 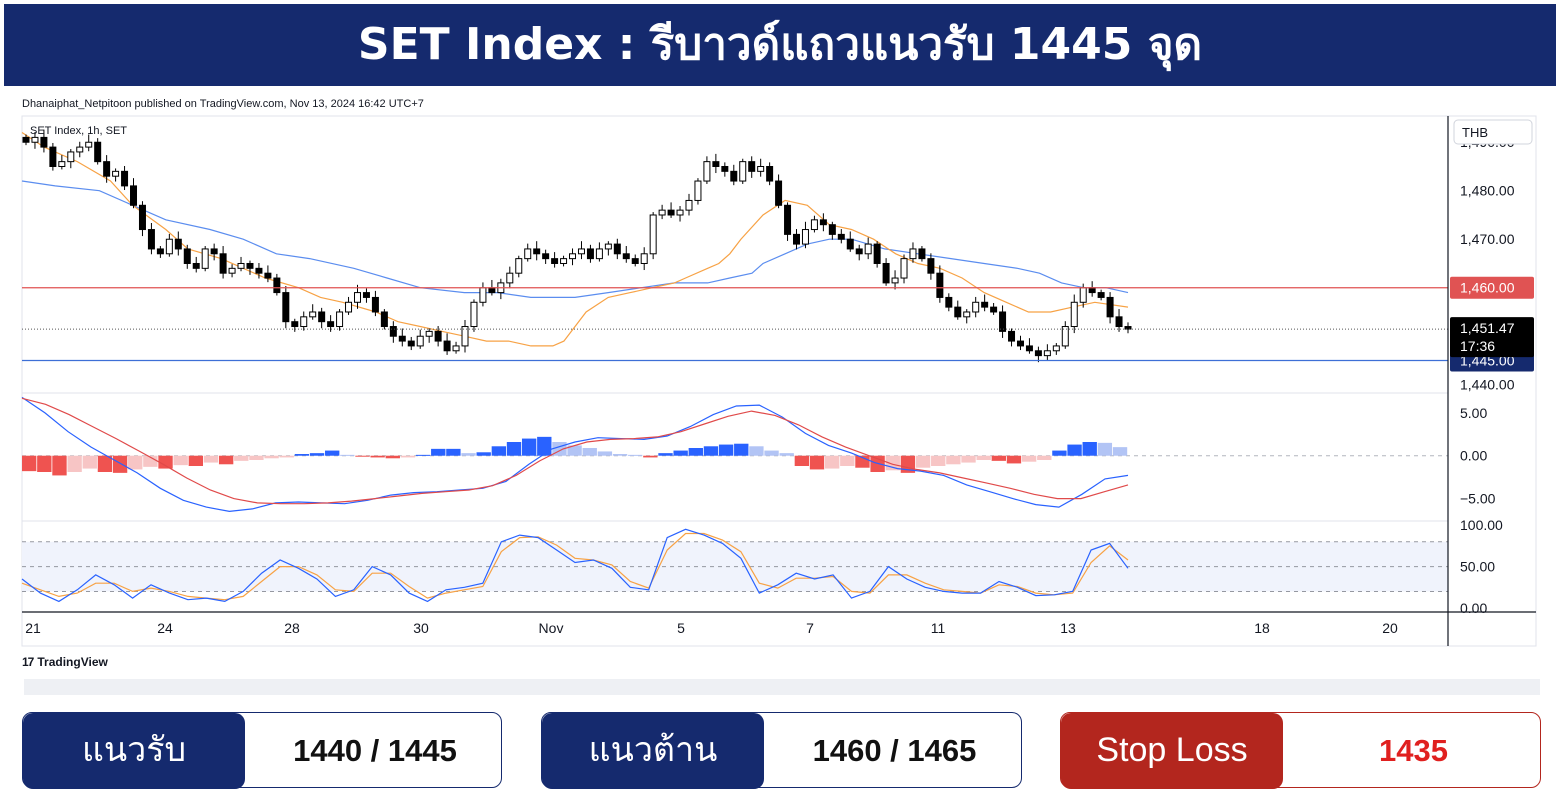 I want to click on price-tick-label: 1,440.00, so click(x=1487, y=385).